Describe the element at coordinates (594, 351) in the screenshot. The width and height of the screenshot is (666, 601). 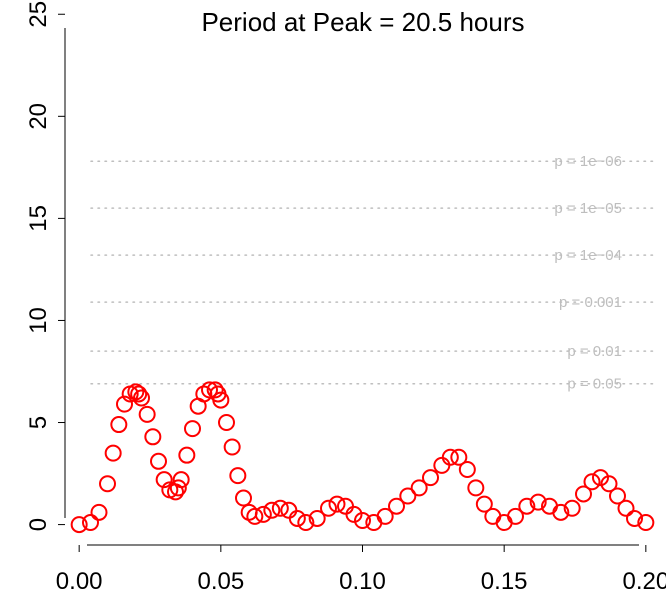
I see `significance-label: p = 0.01` at that location.